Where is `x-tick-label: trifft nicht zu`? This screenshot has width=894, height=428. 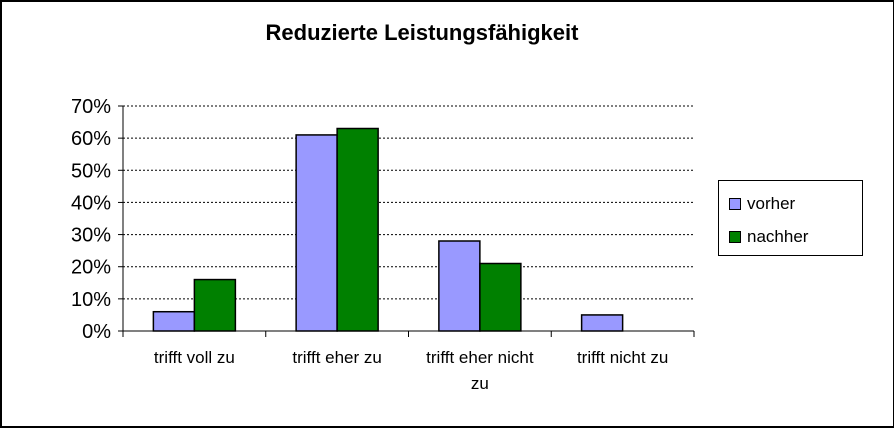 x-tick-label: trifft nicht zu is located at coordinates (622, 357).